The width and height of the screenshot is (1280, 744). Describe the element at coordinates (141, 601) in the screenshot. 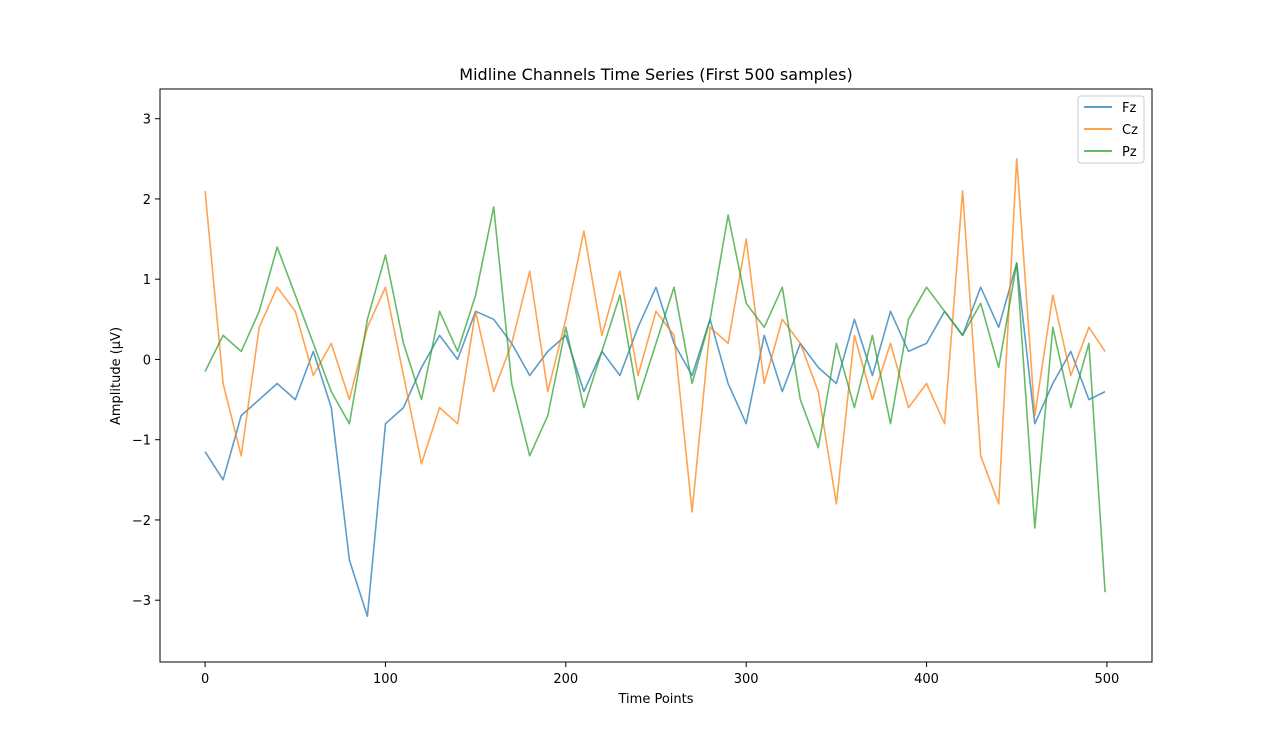

I see `y-tick-label: −3` at that location.